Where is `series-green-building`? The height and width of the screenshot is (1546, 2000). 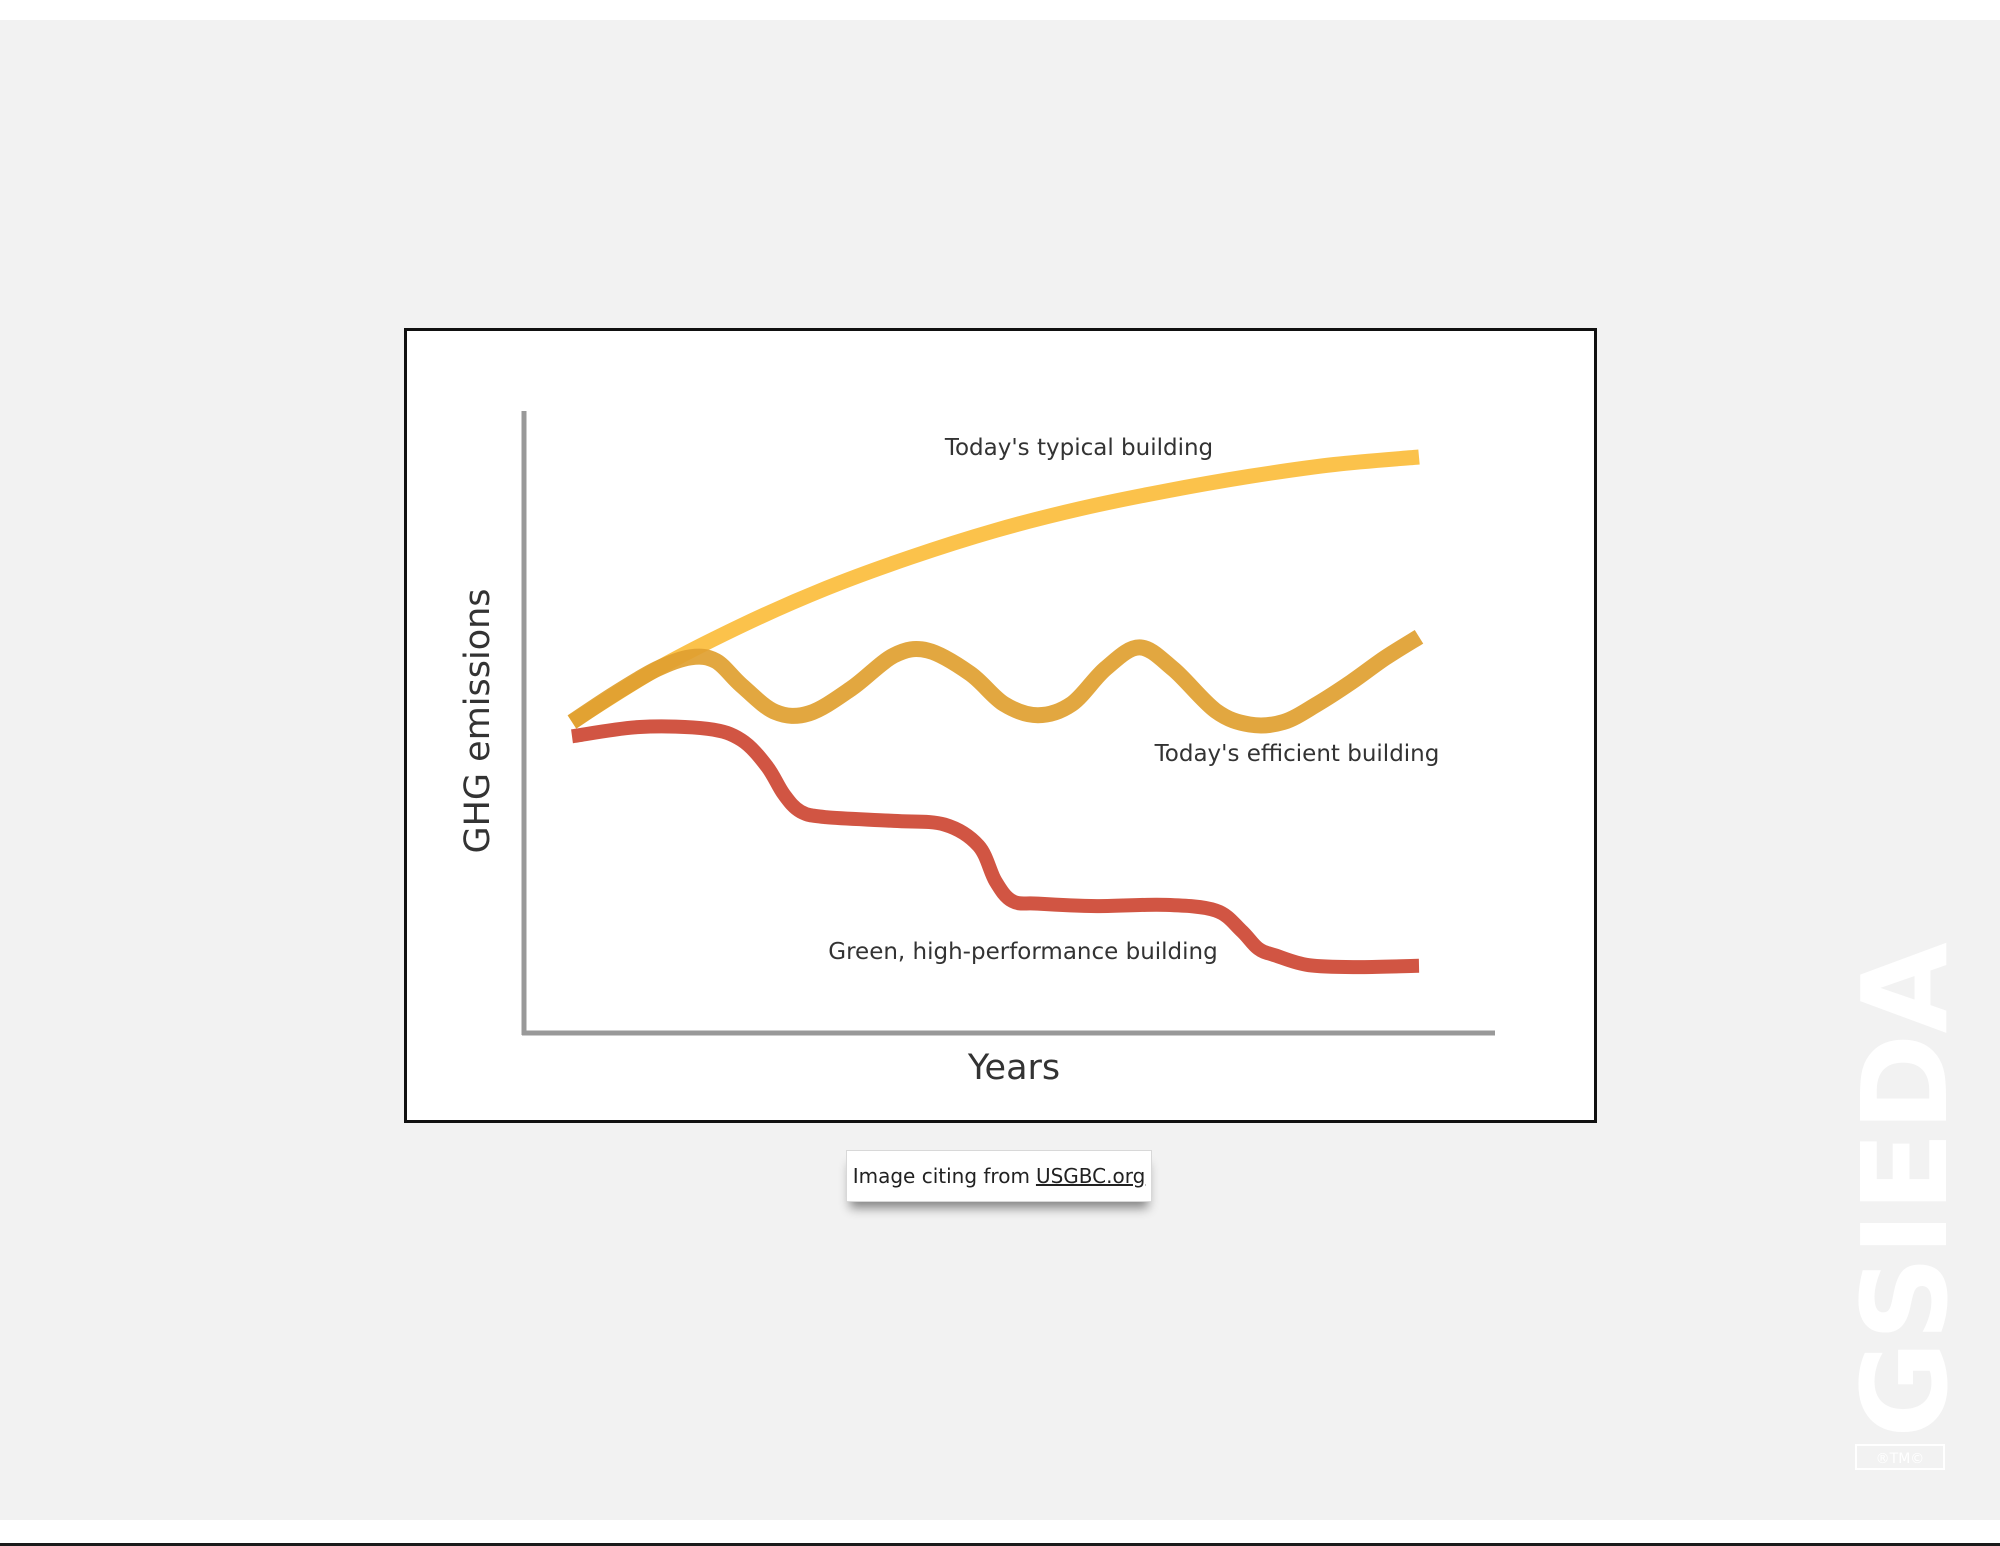
series-green-building is located at coordinates (995, 847).